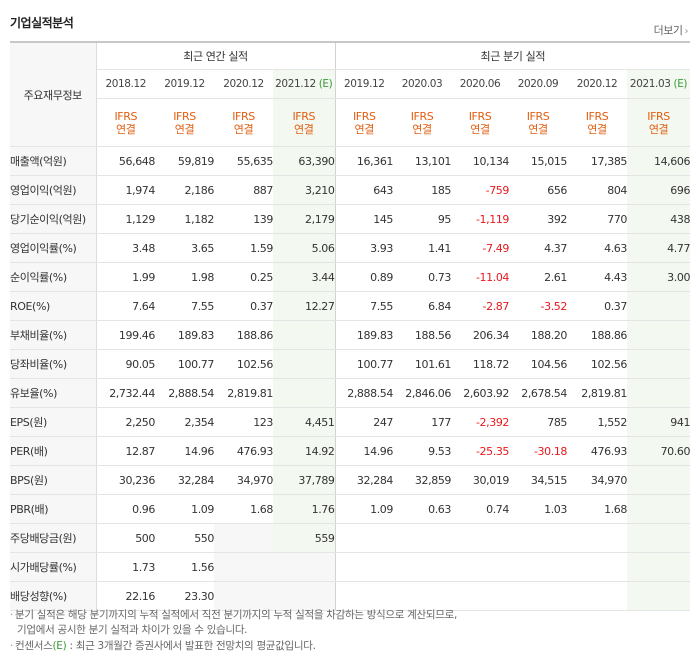 The image size is (700, 662). I want to click on value-cell: 2,186, so click(184, 190).